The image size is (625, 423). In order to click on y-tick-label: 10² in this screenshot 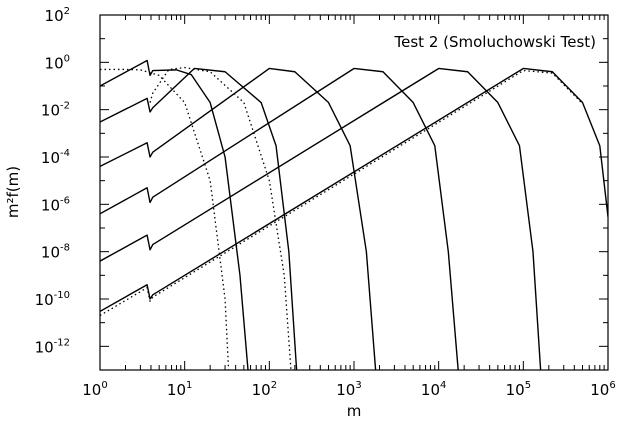, I will do `click(57, 15)`.